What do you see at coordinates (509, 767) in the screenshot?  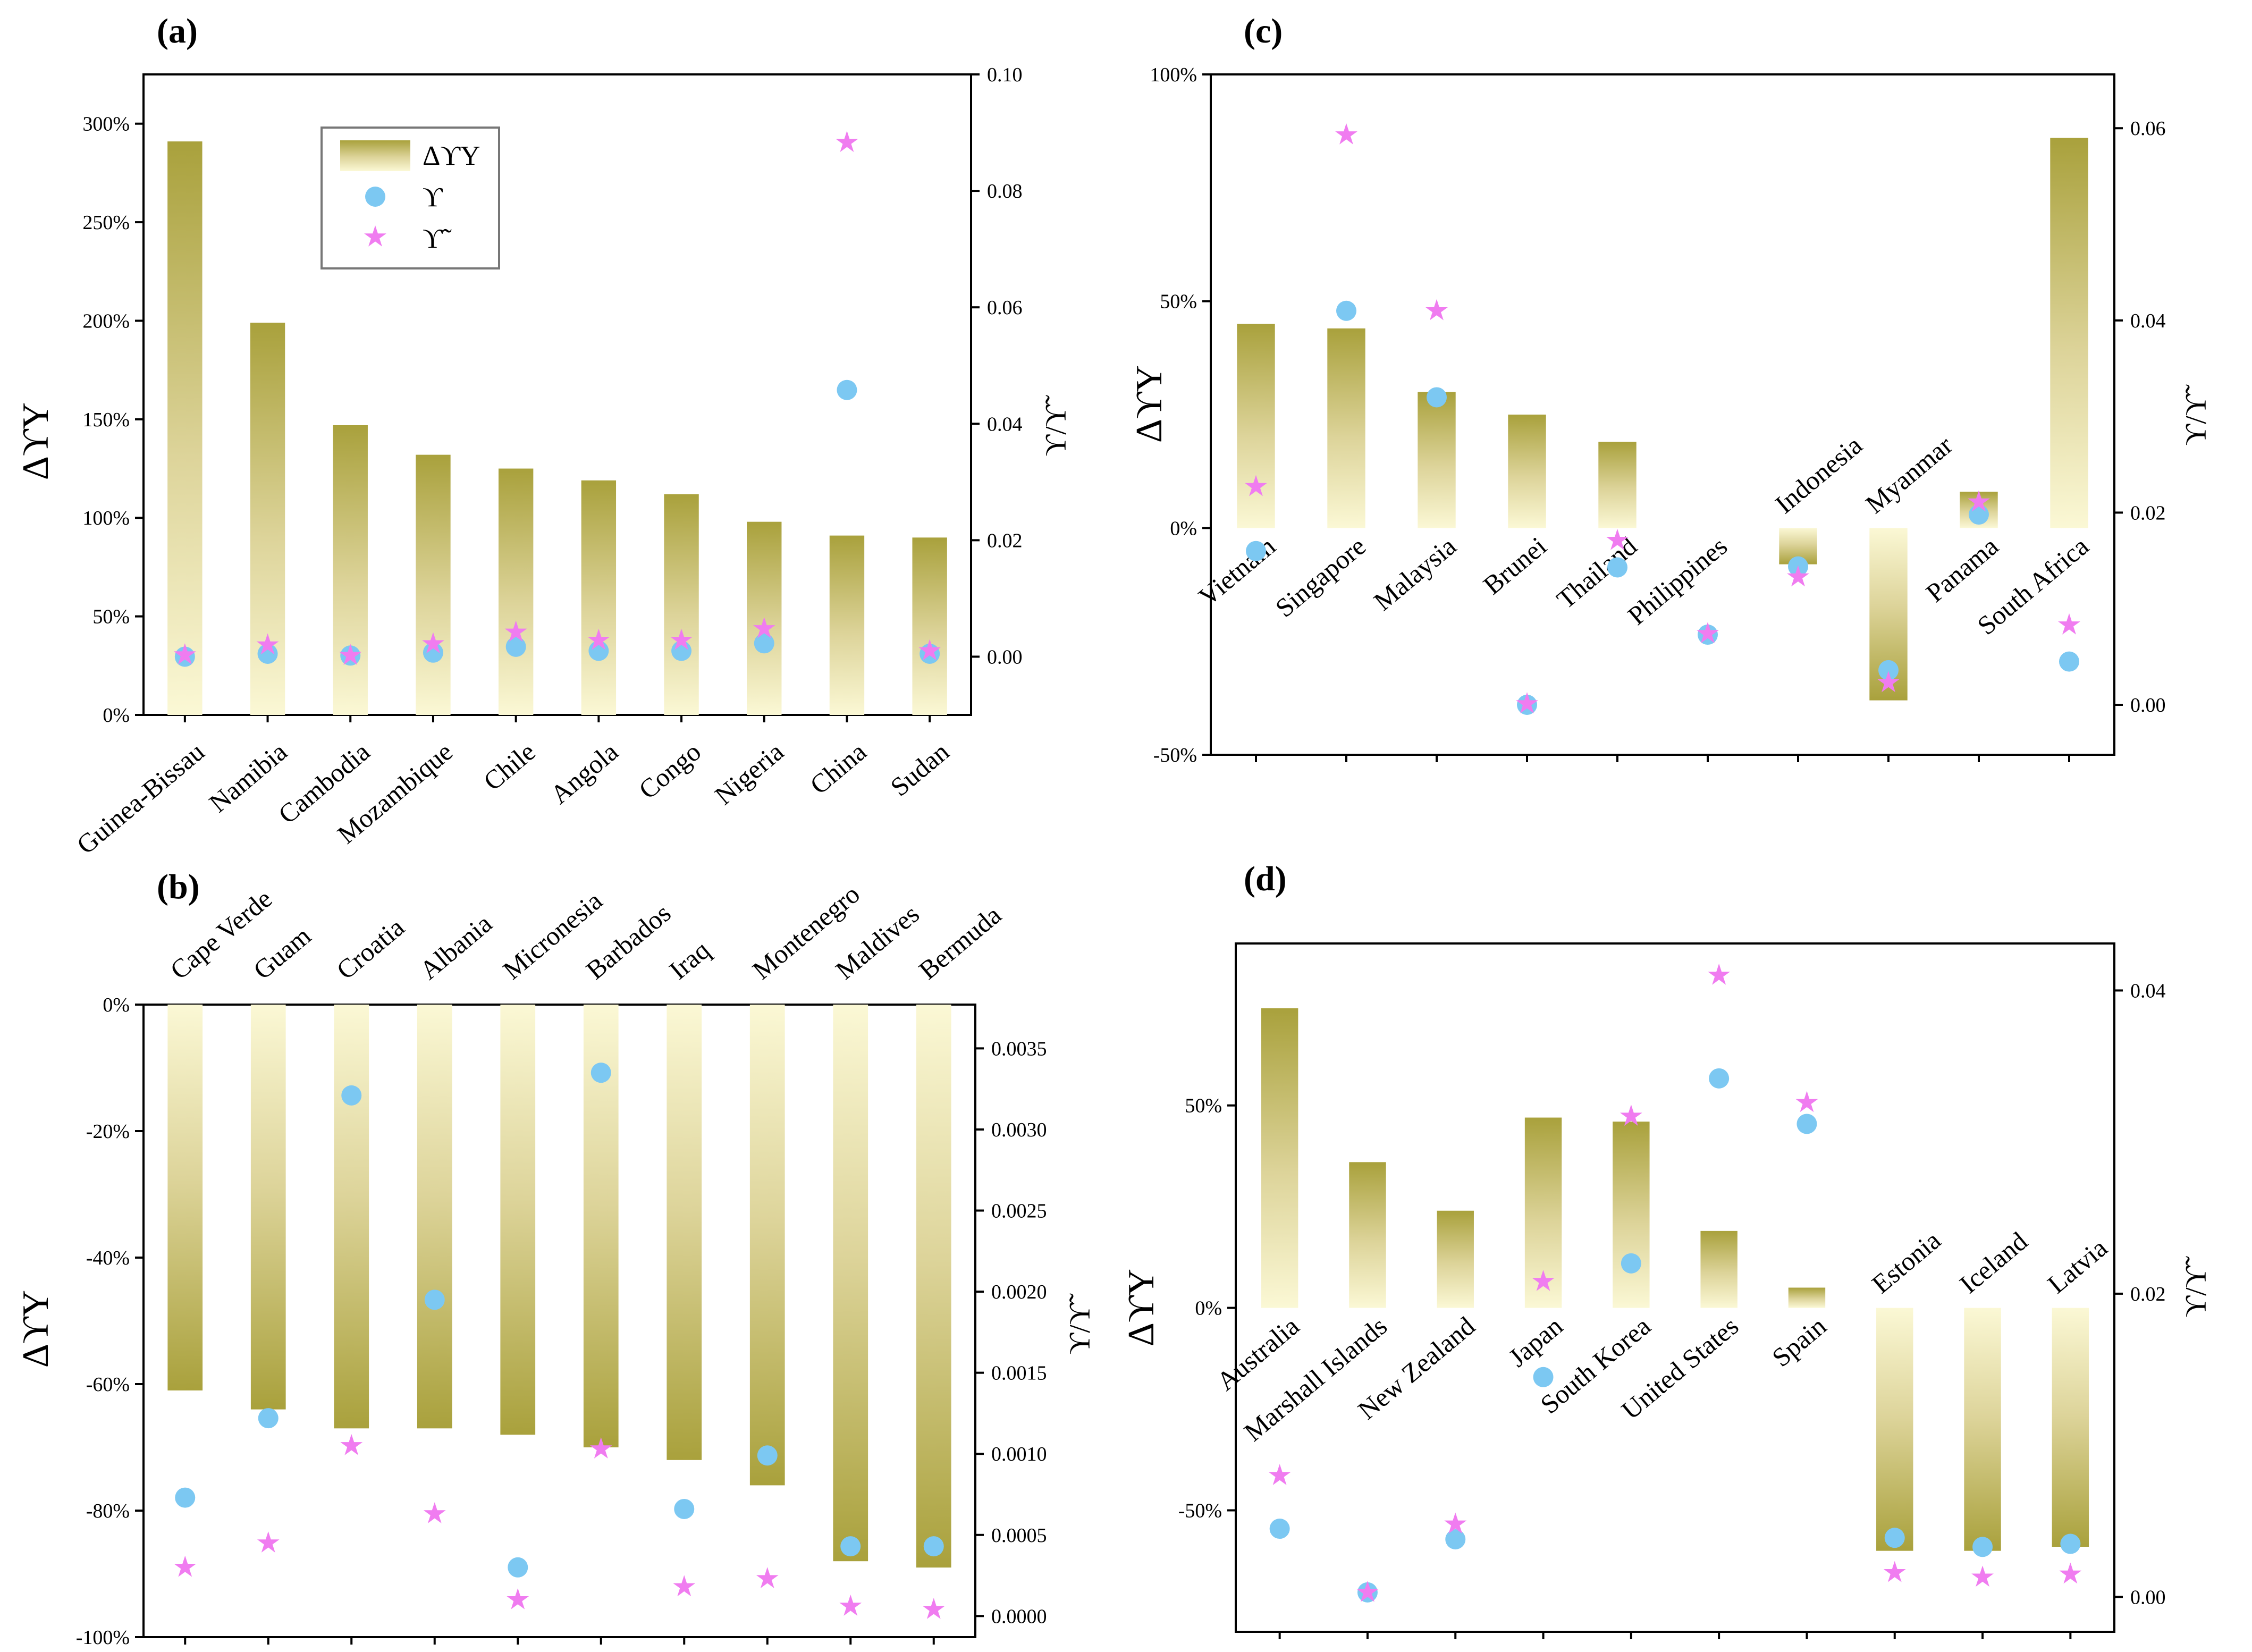 I see `category-label: Chile` at bounding box center [509, 767].